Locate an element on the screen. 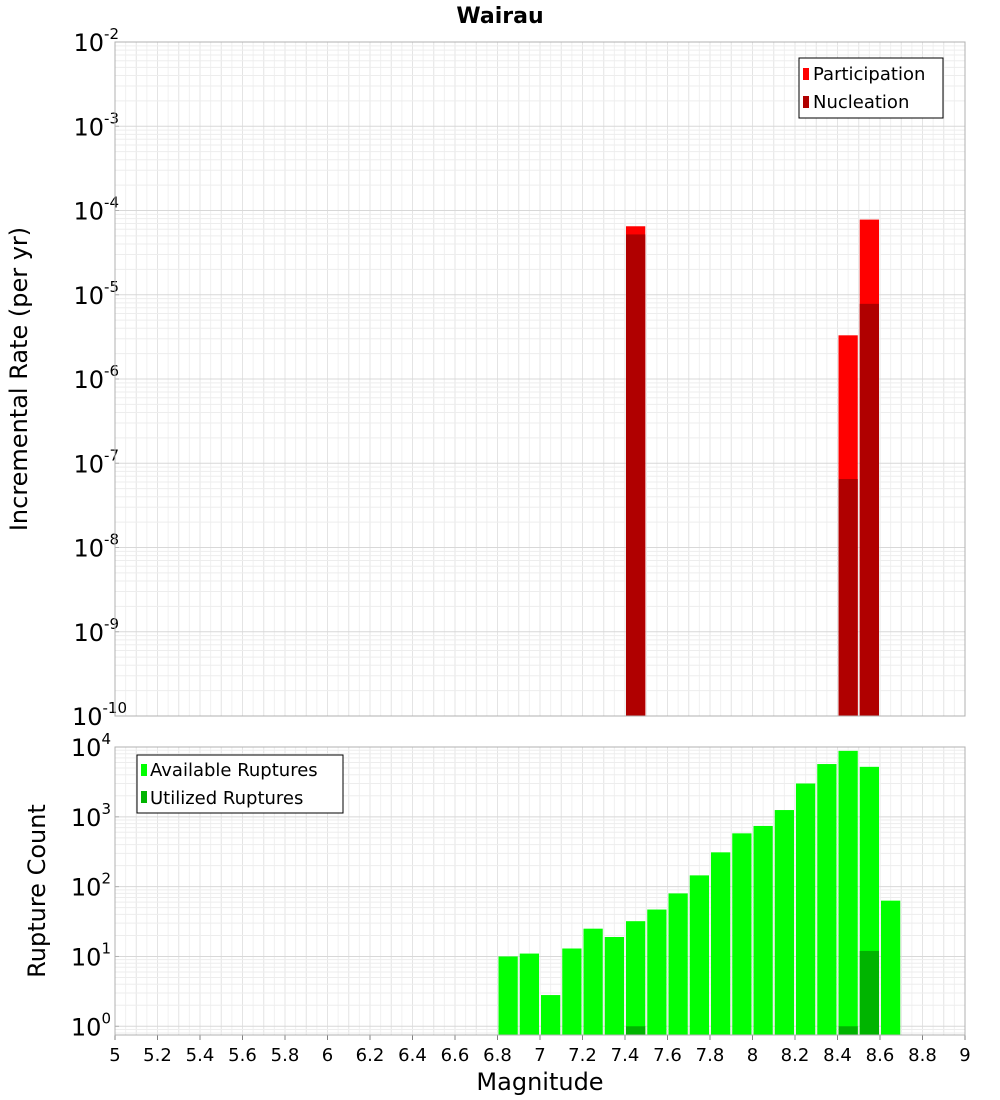  legend-label-participation: Participation is located at coordinates (869, 74).